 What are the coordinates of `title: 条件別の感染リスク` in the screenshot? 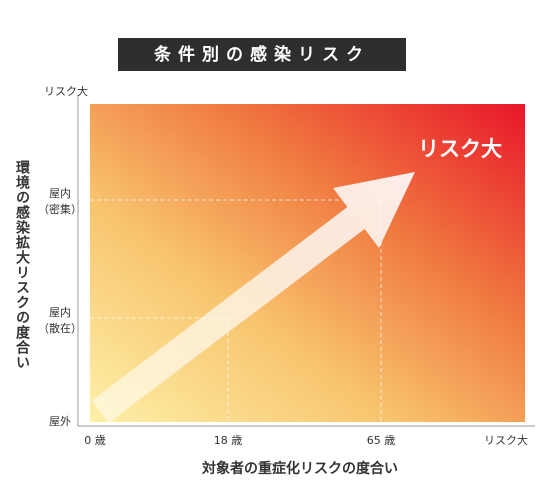 It's located at (261, 54).